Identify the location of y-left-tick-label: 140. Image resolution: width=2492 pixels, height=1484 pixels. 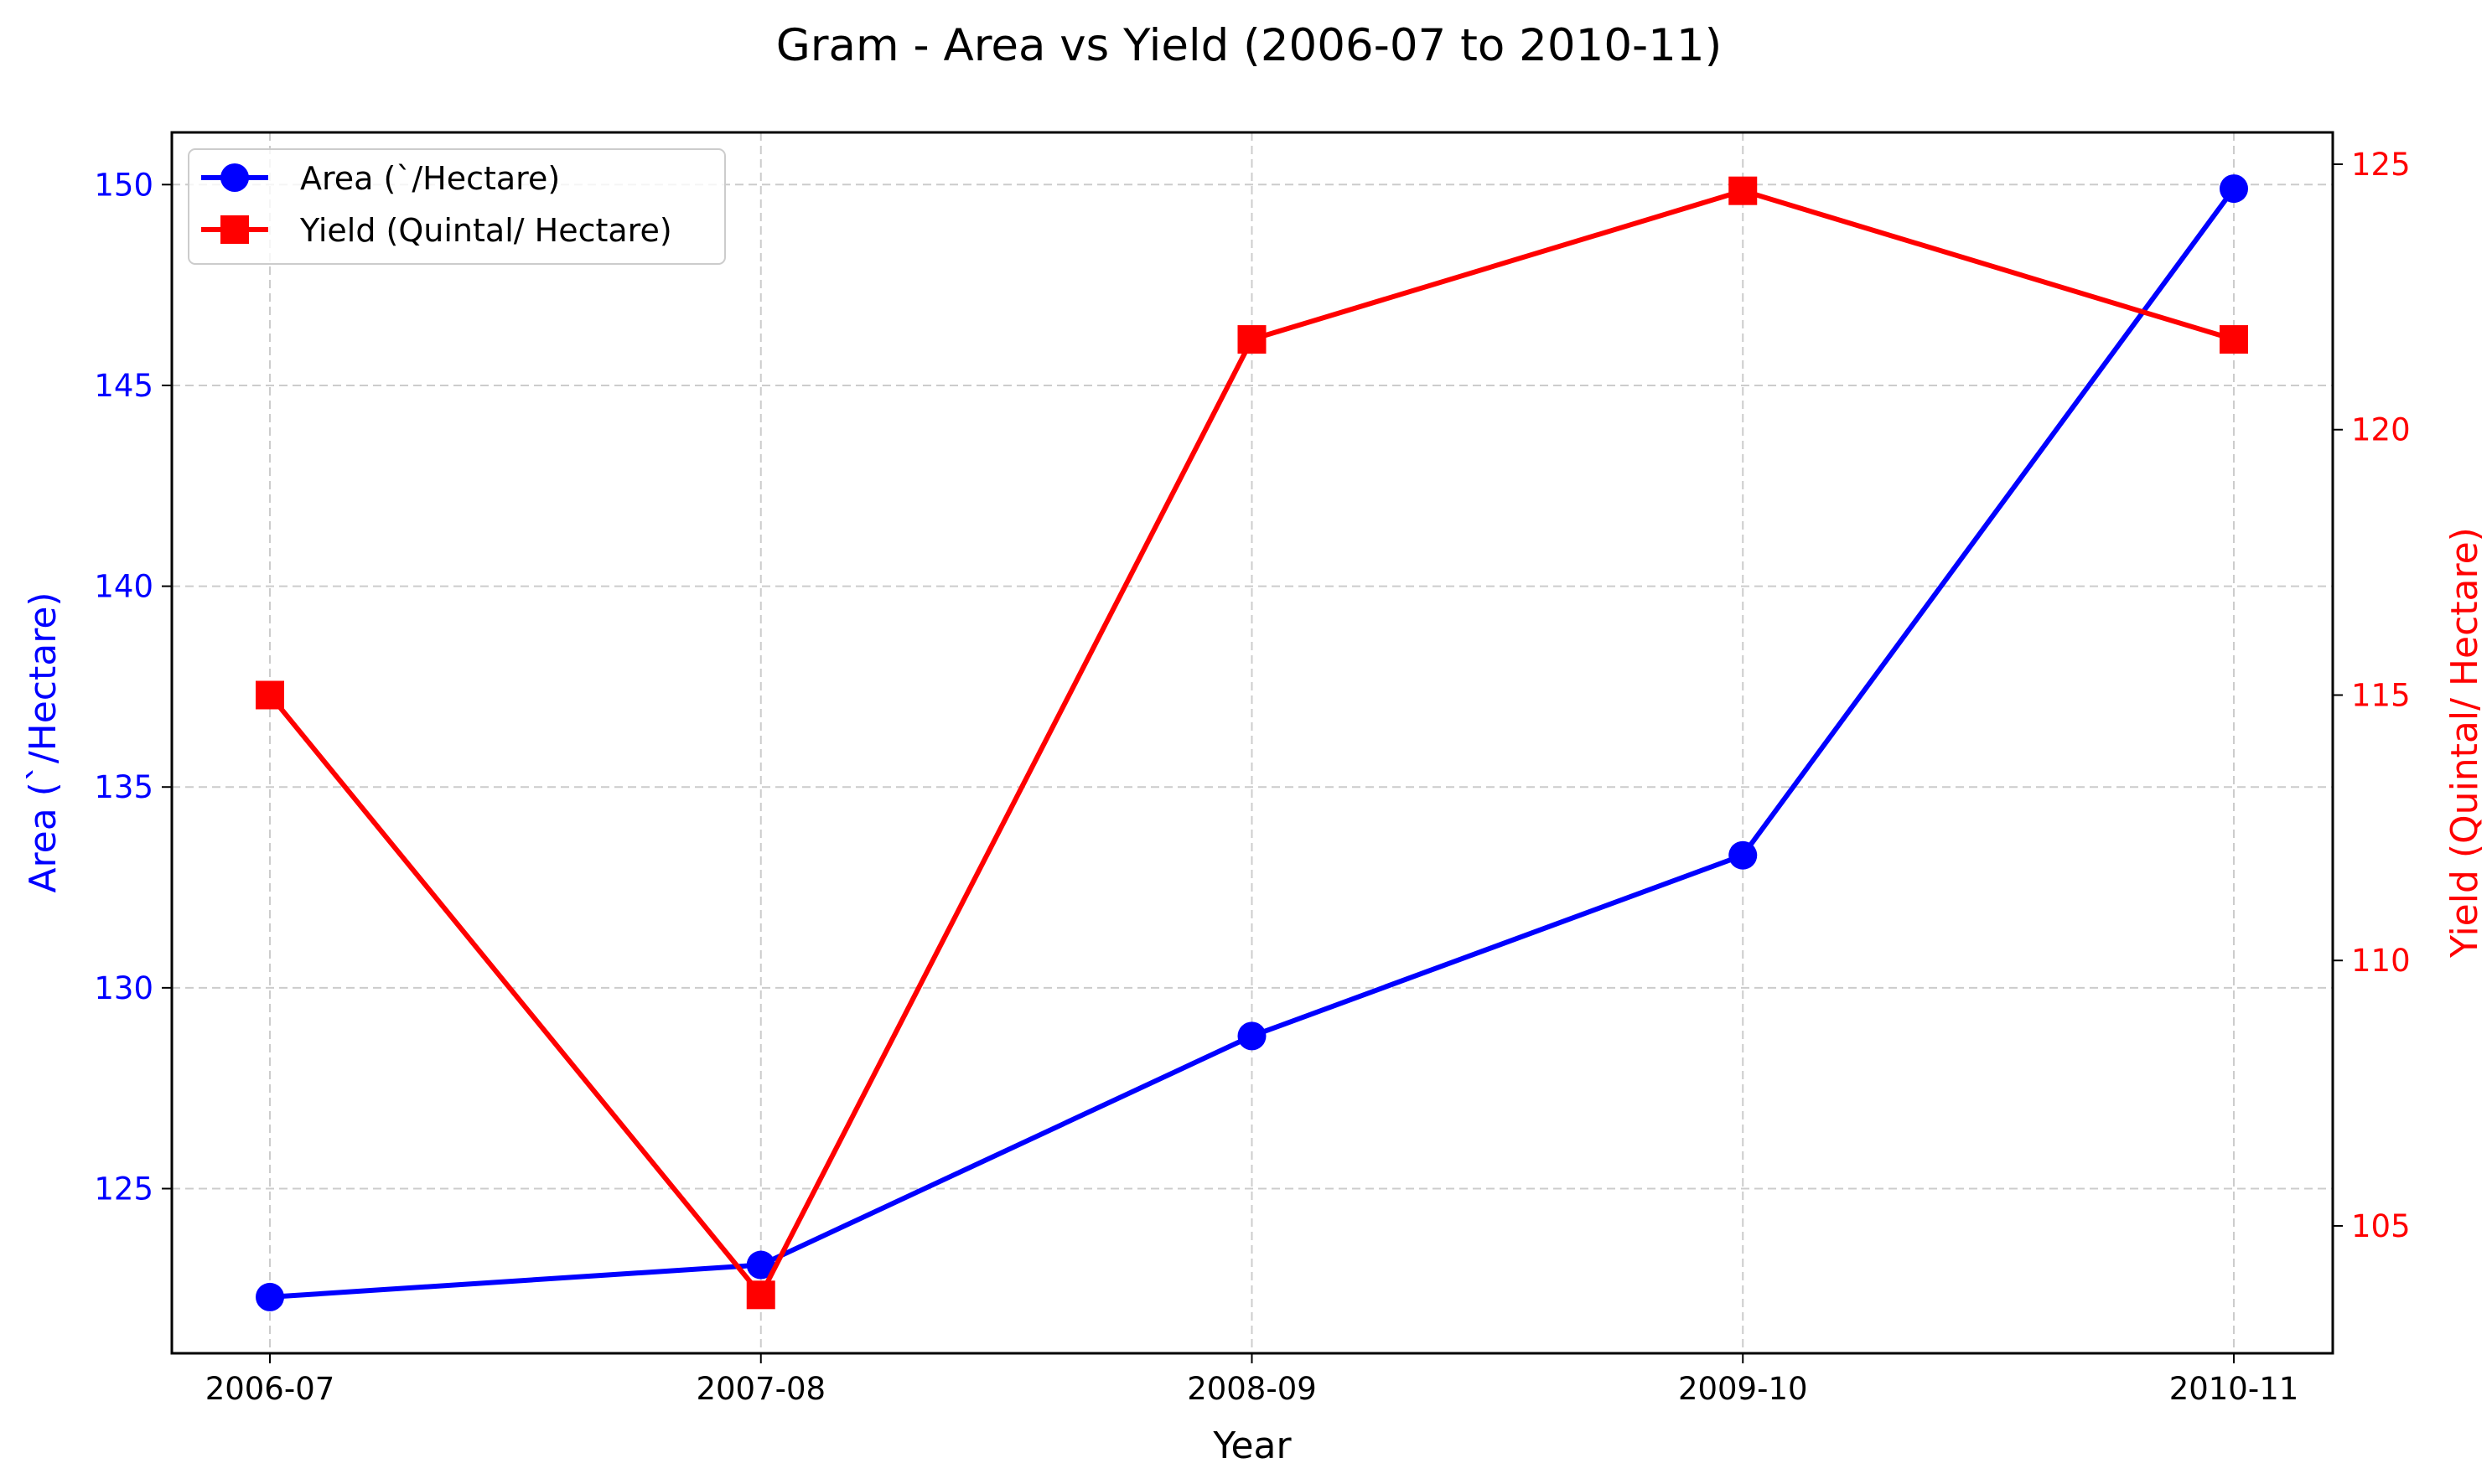
(123, 587).